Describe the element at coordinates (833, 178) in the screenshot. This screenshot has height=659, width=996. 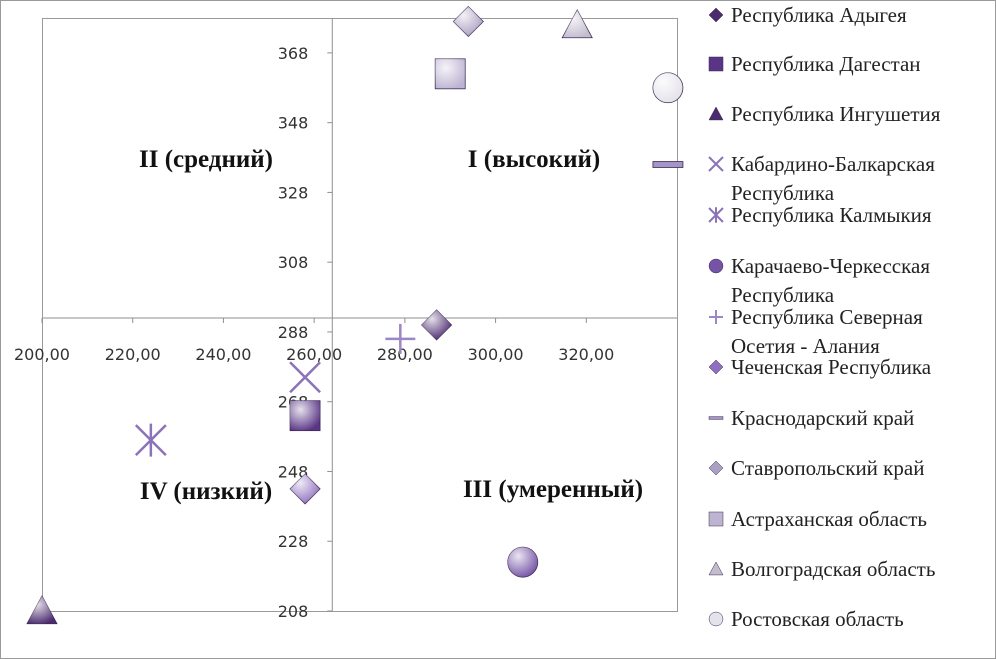
I see `legend-label: Кабардино-Балкарская Республика` at that location.